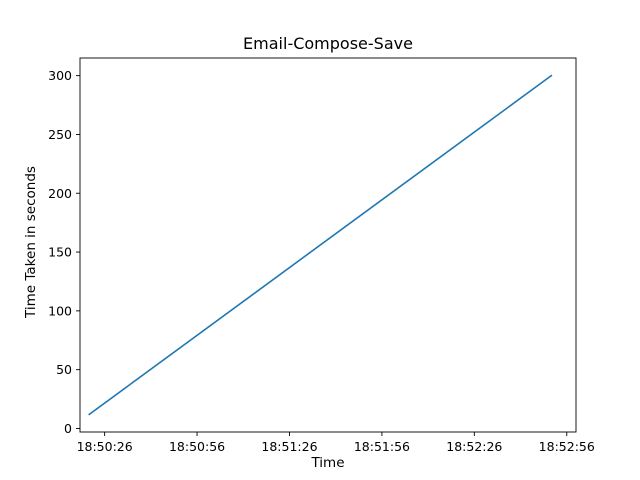 The height and width of the screenshot is (480, 640). I want to click on x-tick-label: 18:51:56, so click(382, 446).